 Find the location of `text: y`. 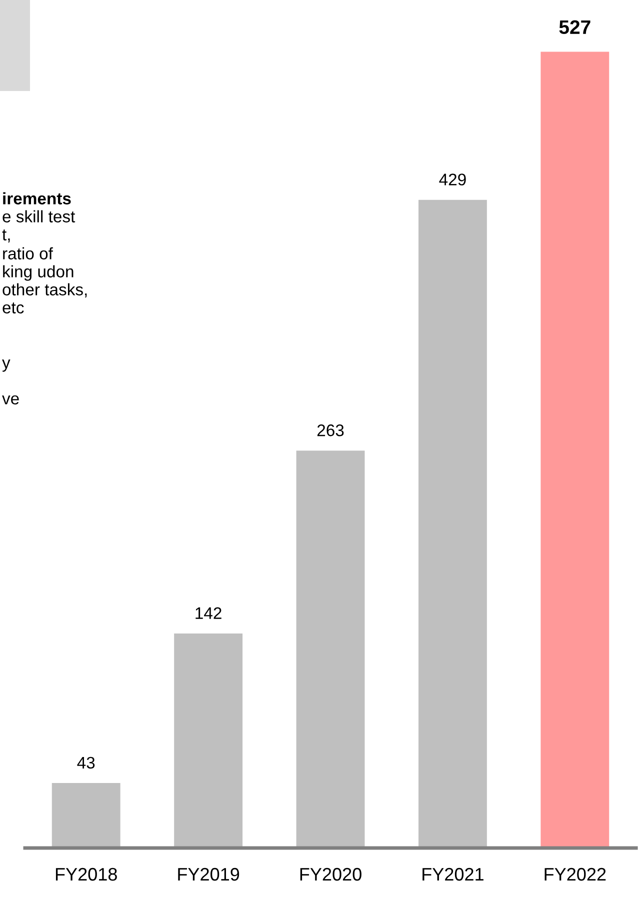

text: y is located at coordinates (6, 366).